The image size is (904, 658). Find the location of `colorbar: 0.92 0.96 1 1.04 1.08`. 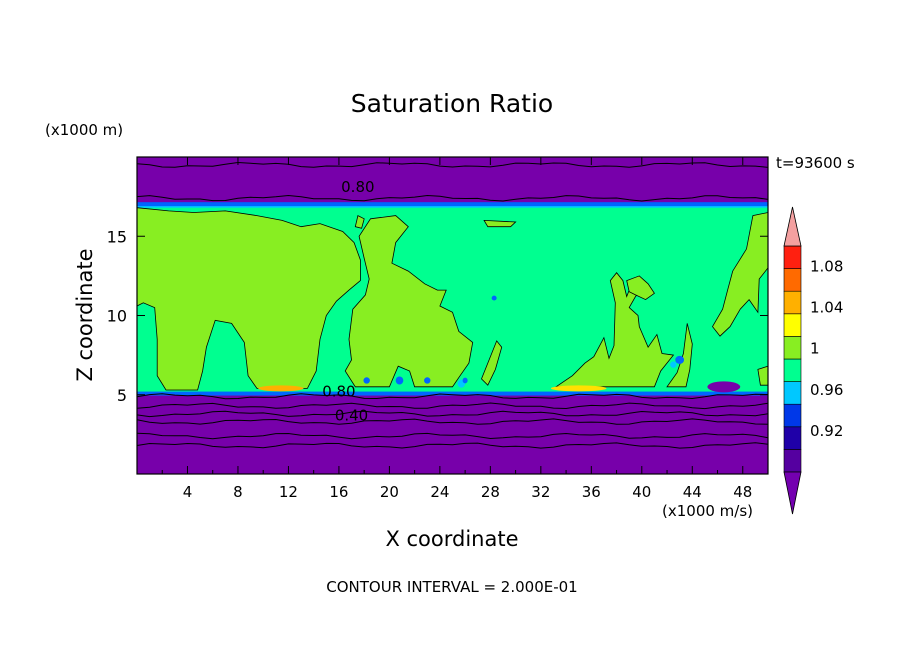

colorbar: 0.92 0.96 1 1.04 1.08 is located at coordinates (813, 360).